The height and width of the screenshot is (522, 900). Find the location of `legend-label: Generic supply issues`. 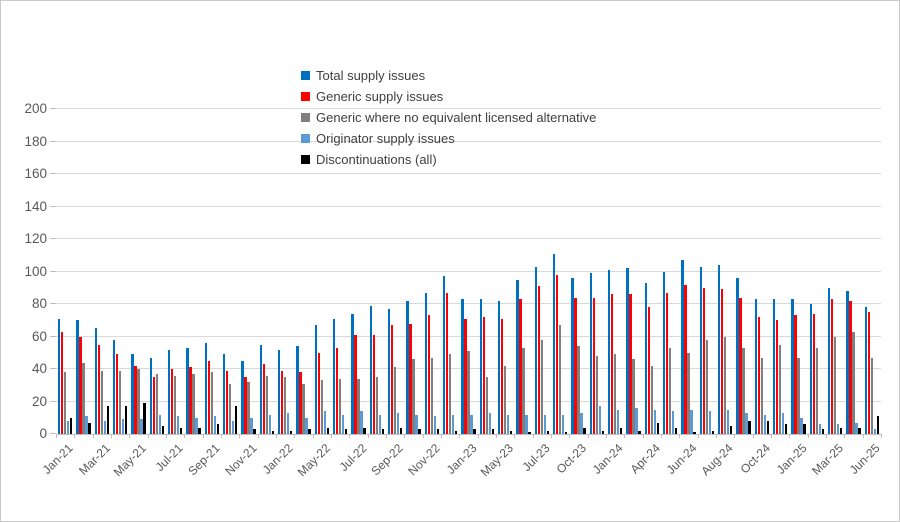

legend-label: Generic supply issues is located at coordinates (380, 96).